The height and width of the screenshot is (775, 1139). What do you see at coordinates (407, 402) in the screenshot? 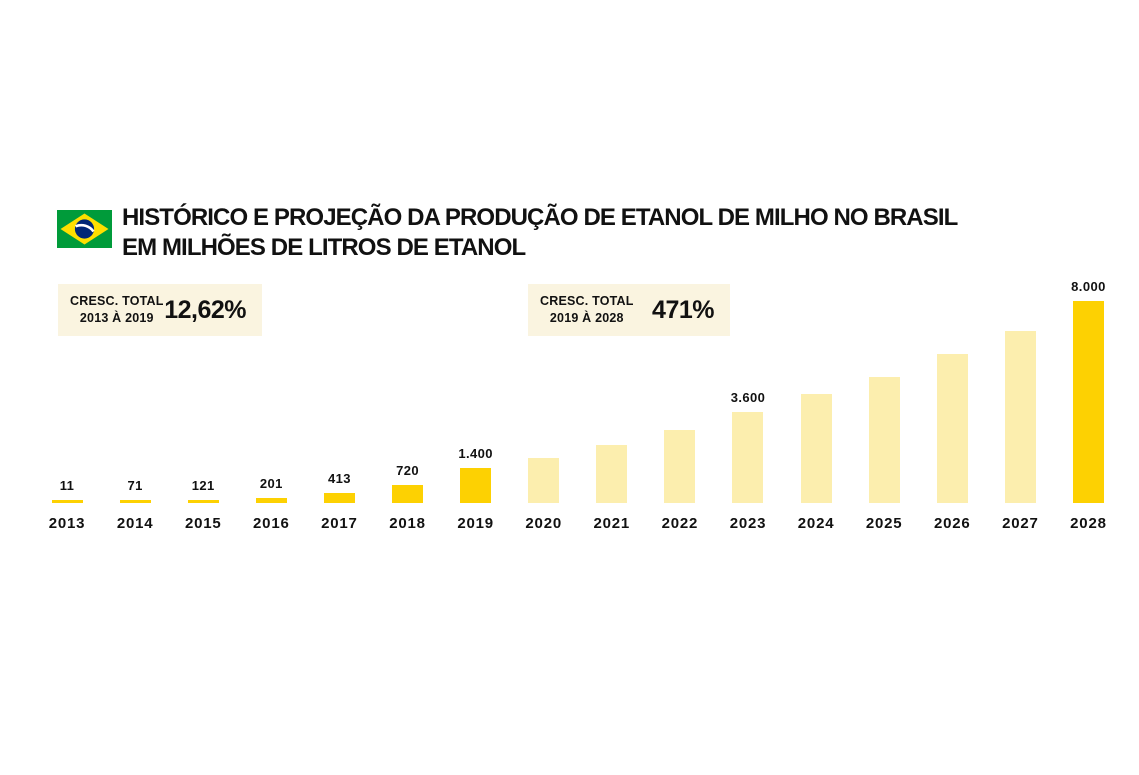
I see `bar-column-2018: 720 2018` at bounding box center [407, 402].